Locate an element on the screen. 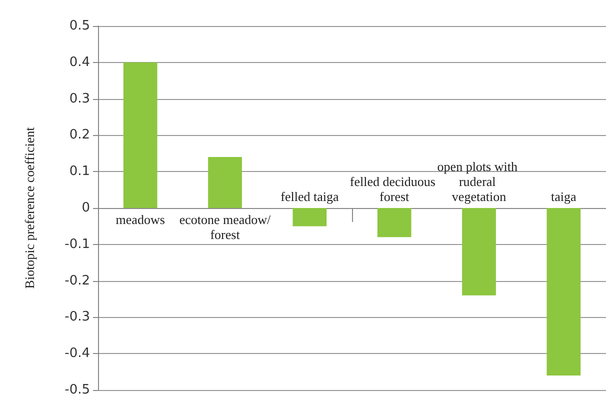 The height and width of the screenshot is (410, 614). y-tick-label: 0 is located at coordinates (86, 208).